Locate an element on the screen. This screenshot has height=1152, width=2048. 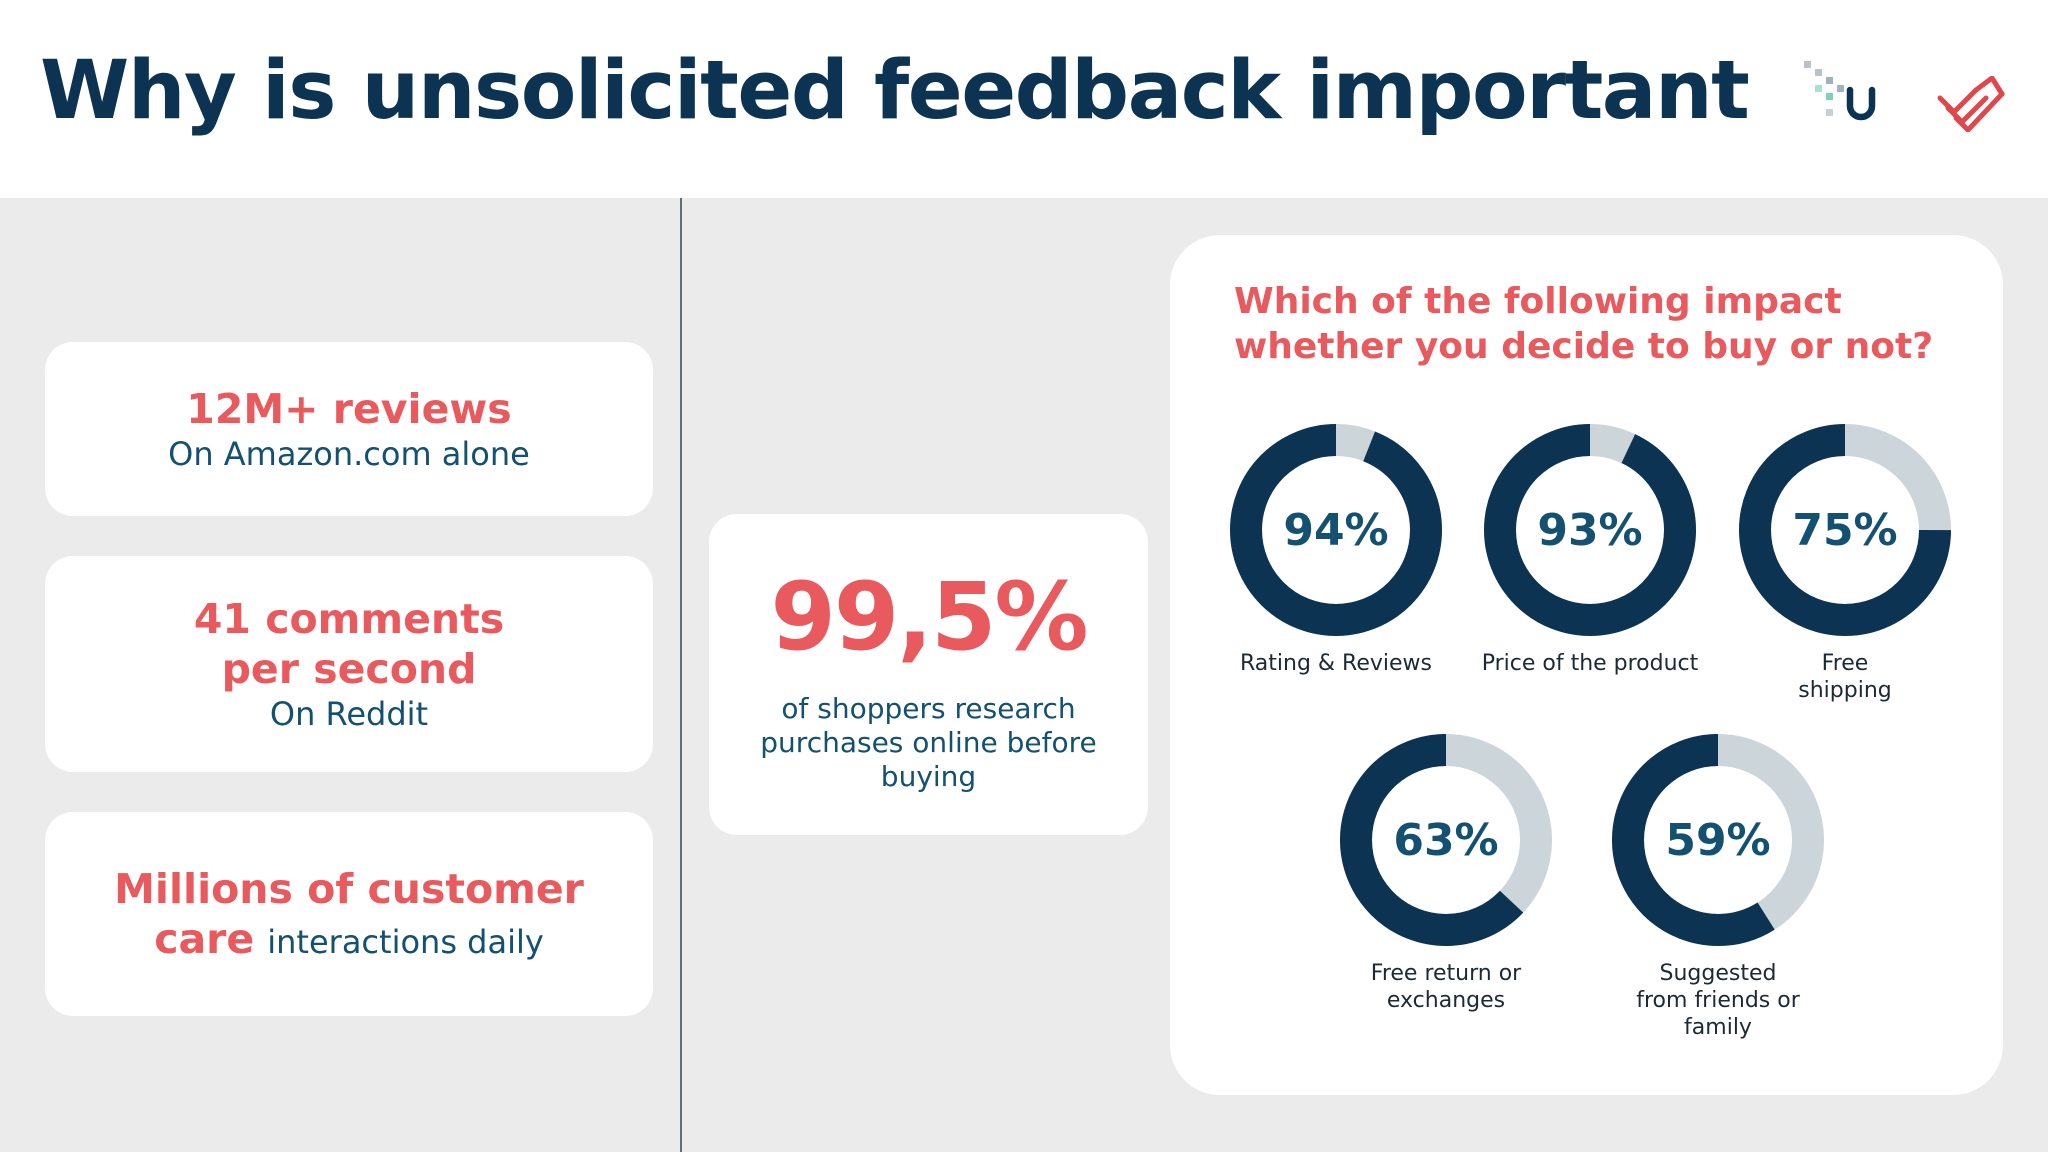
donut-label-line1: Free return or is located at coordinates (1446, 973).